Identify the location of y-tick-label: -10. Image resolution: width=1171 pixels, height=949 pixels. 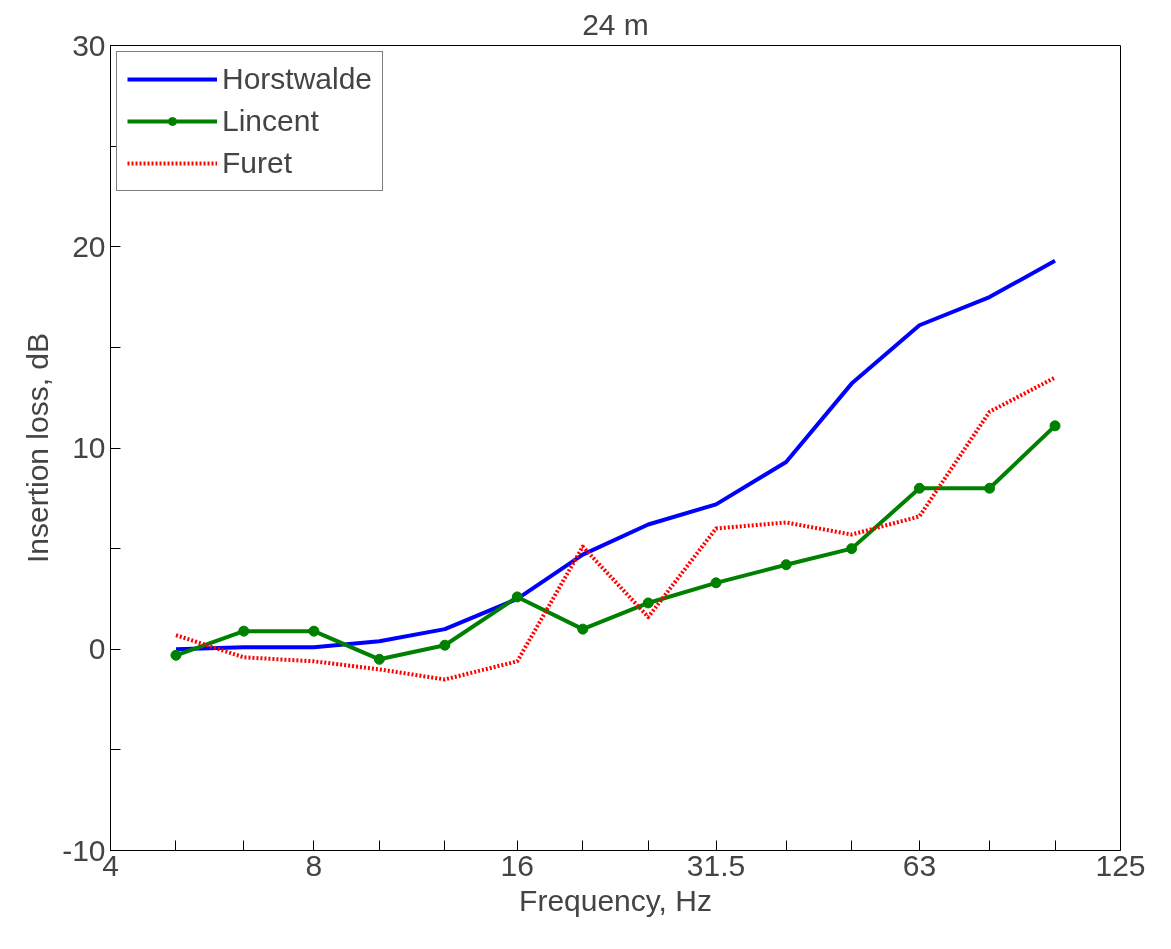
(84, 850).